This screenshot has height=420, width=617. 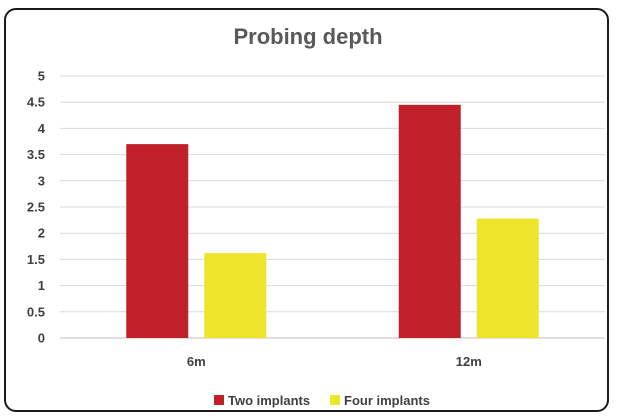 I want to click on y-tick-label: 3.5, so click(x=36, y=154).